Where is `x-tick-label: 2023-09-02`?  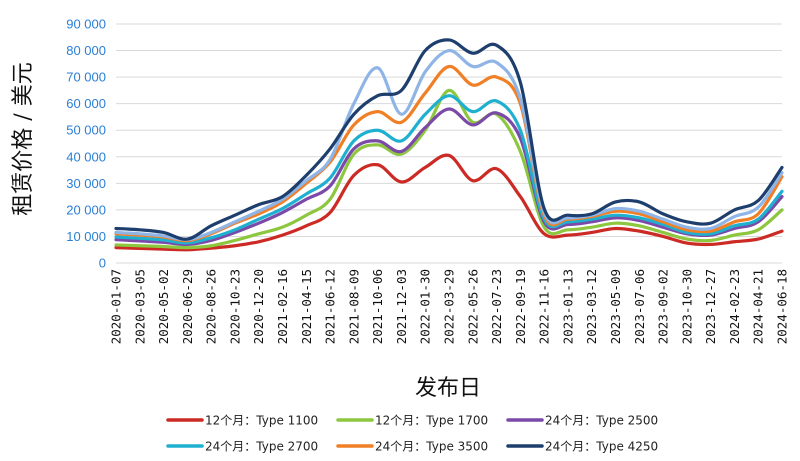
x-tick-label: 2023-09-02 is located at coordinates (663, 306).